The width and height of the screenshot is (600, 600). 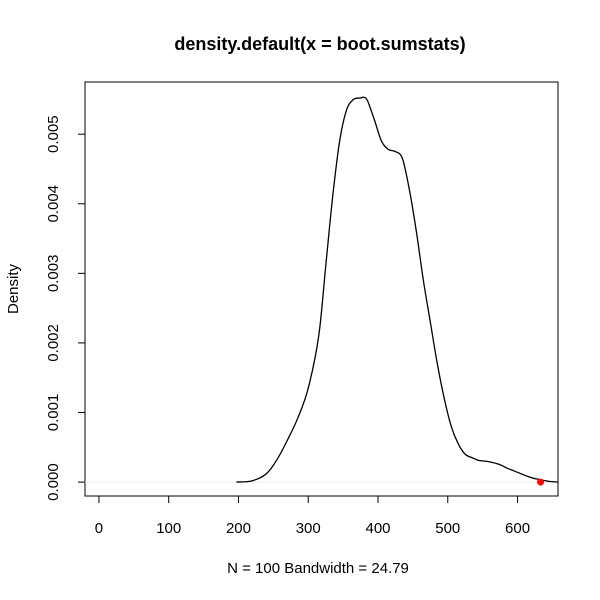 I want to click on y-tick-label: 0.001, so click(x=53, y=413).